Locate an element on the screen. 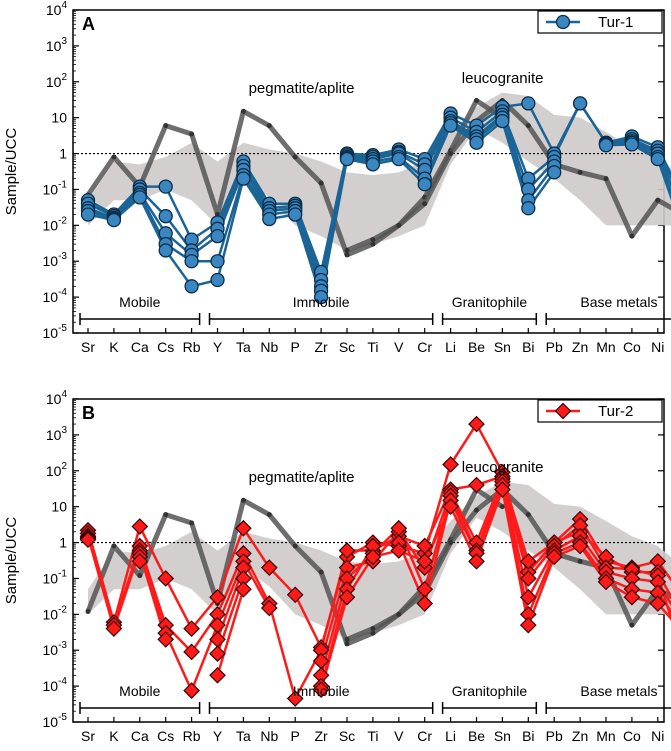 This screenshot has height=751, width=671. x-tick-label: Pb is located at coordinates (554, 347).